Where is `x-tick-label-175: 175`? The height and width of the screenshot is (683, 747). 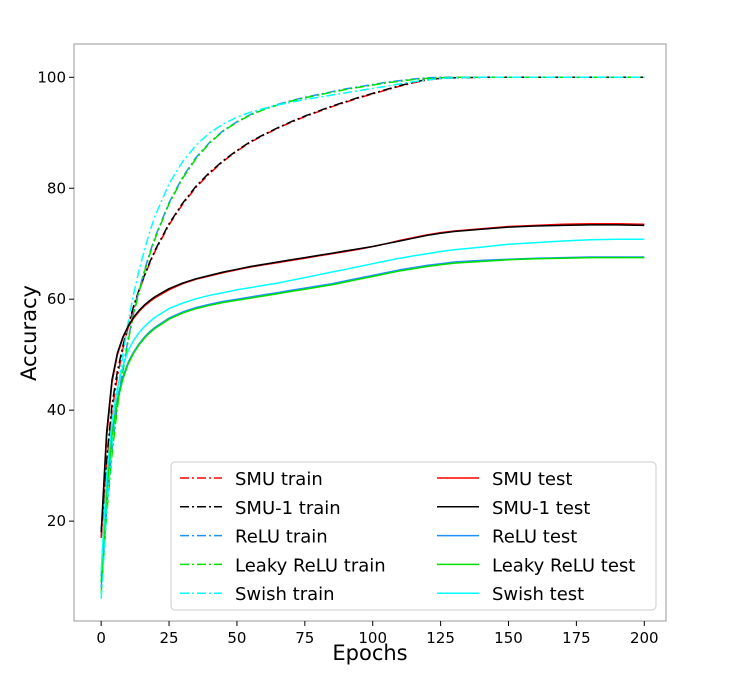
x-tick-label-175: 175 is located at coordinates (576, 638).